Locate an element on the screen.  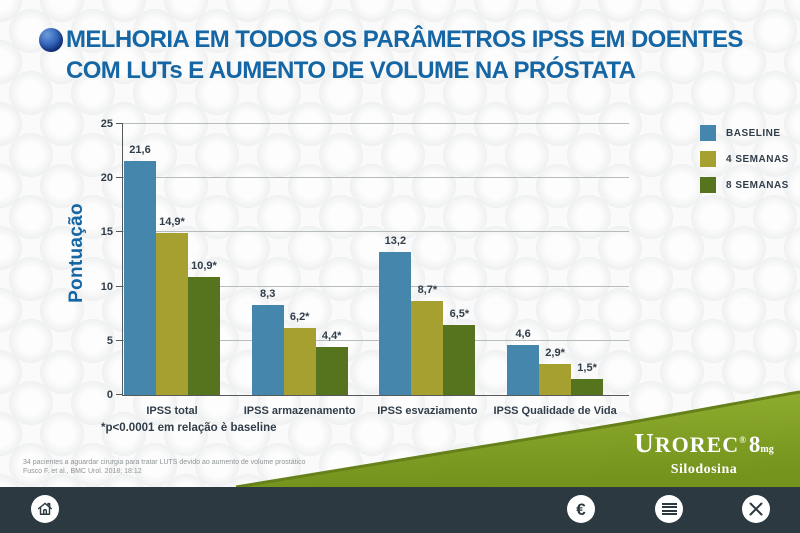
chart-footnote: *p<0.0001 em relação è baseline is located at coordinates (189, 428).